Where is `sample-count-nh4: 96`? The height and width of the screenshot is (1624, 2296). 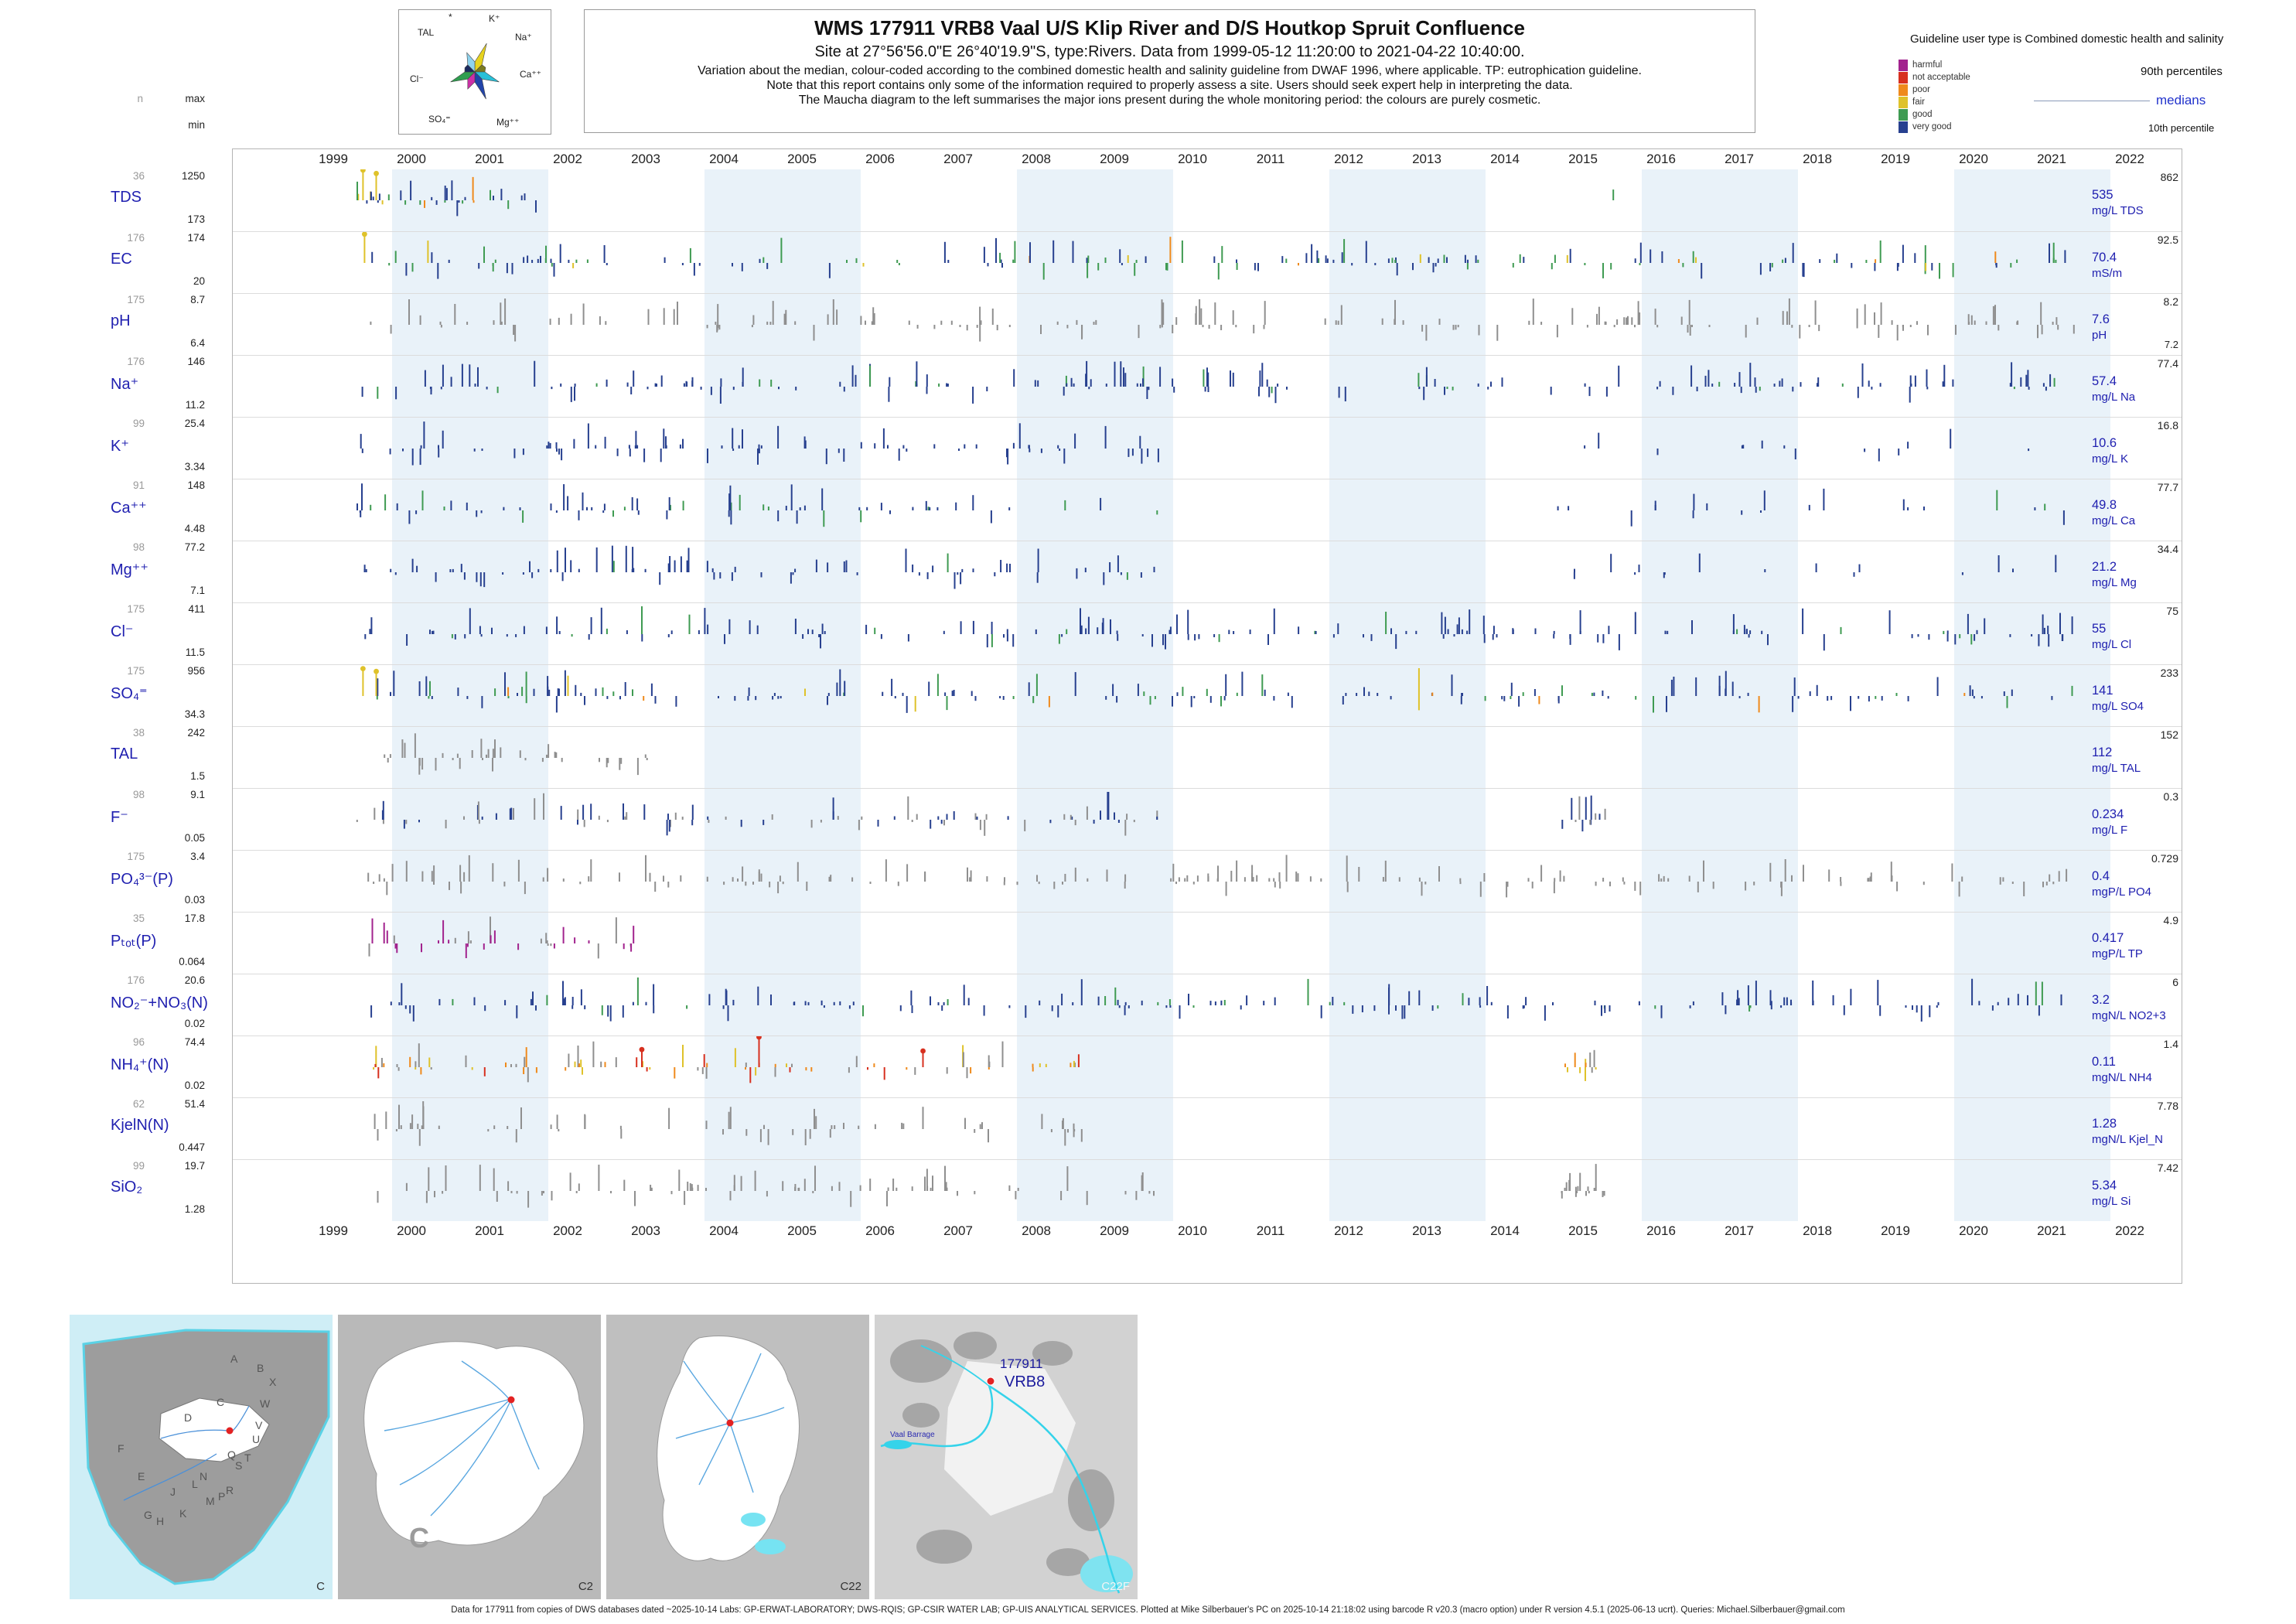 sample-count-nh4: 96 is located at coordinates (138, 1042).